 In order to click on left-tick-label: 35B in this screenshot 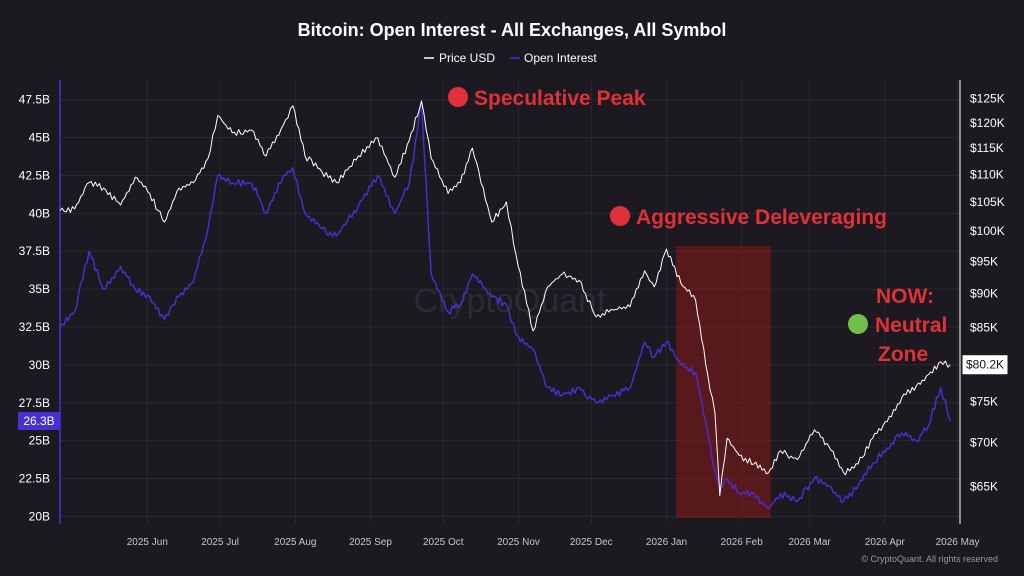, I will do `click(39, 289)`.